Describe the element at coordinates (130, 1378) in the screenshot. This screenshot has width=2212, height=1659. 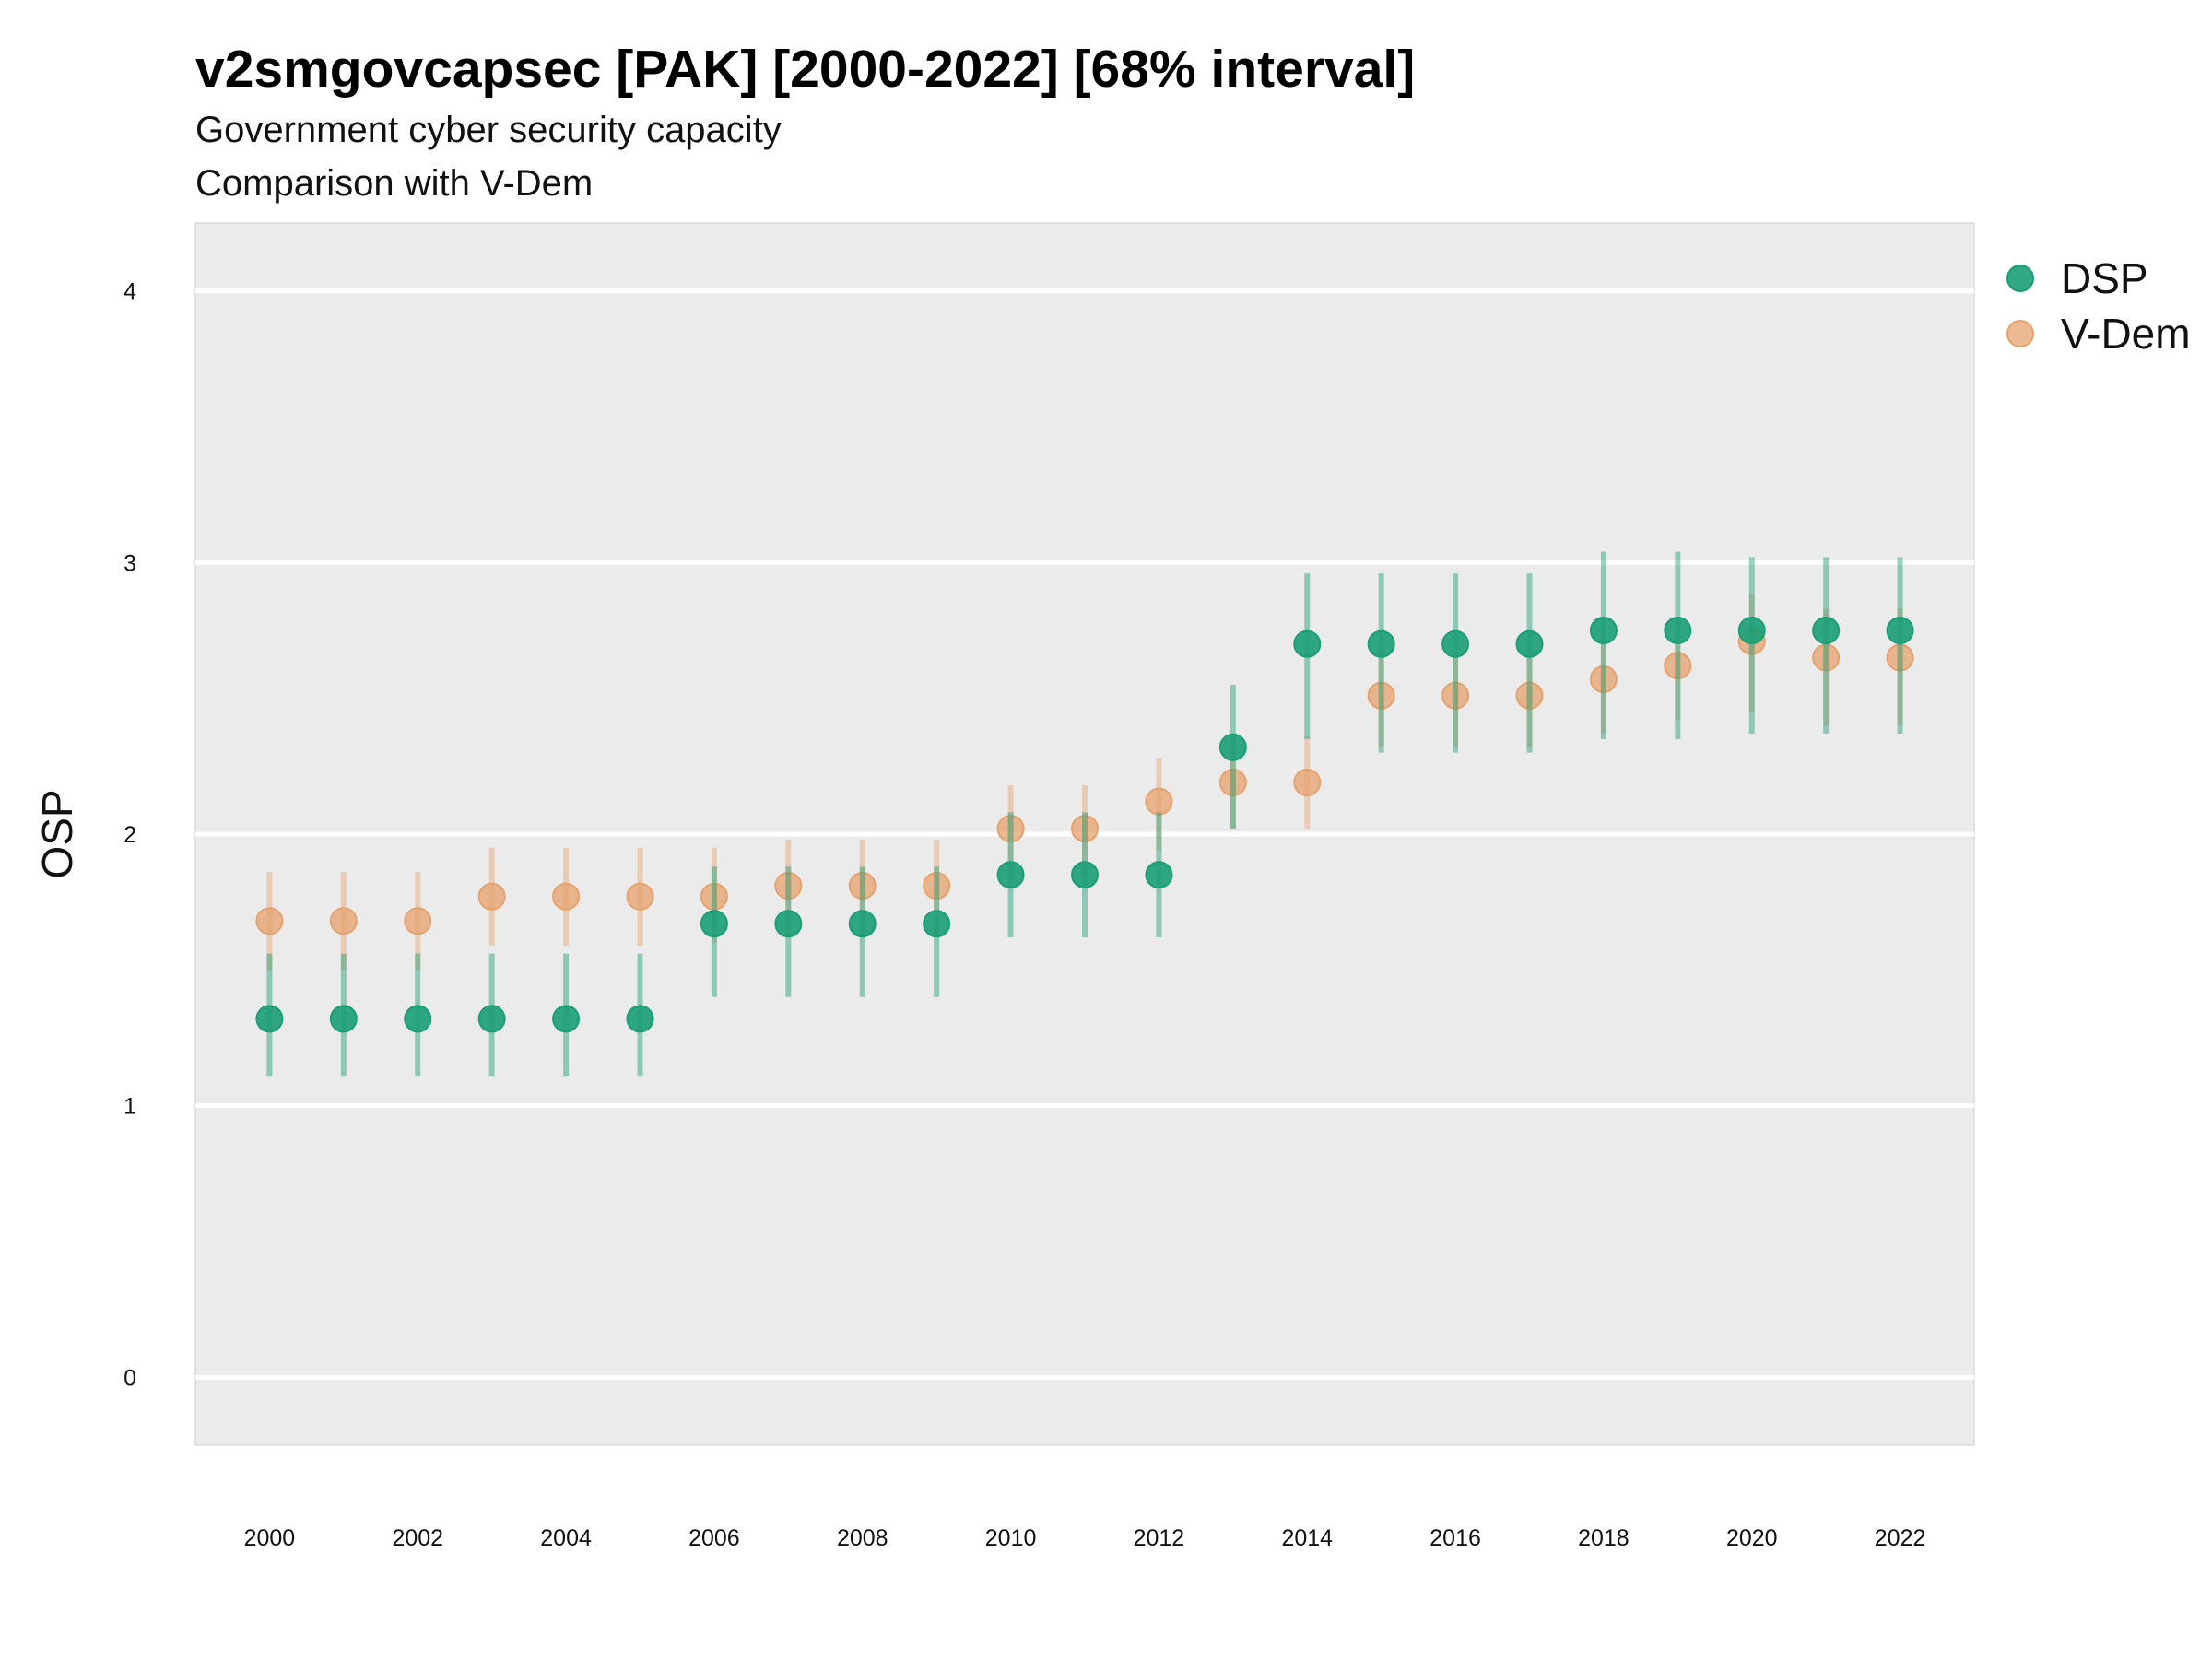
I see `y-tick-label: 0` at that location.